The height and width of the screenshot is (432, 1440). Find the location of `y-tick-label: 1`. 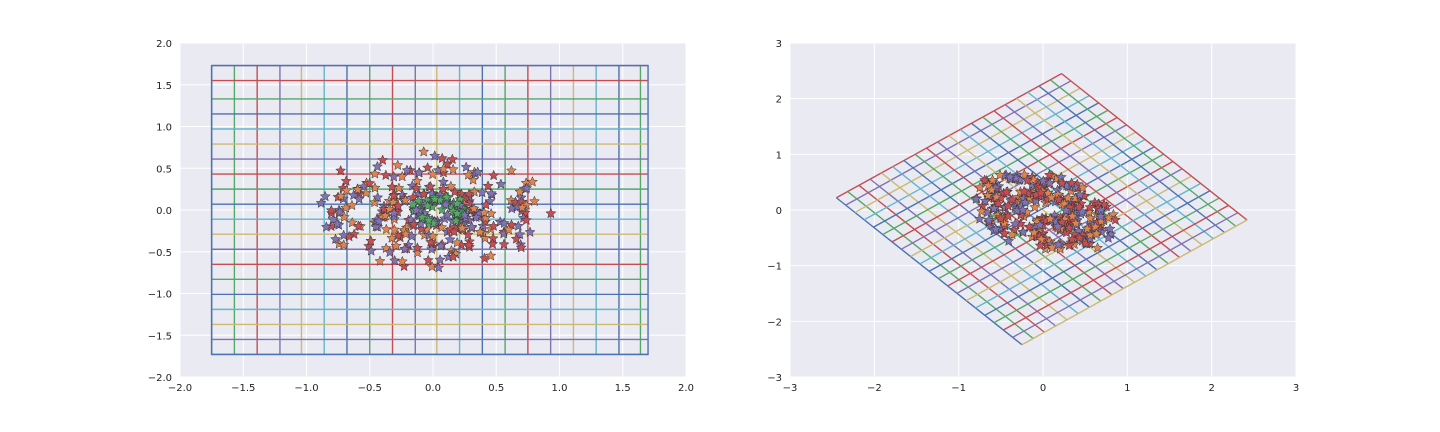

y-tick-label: 1 is located at coordinates (779, 155).